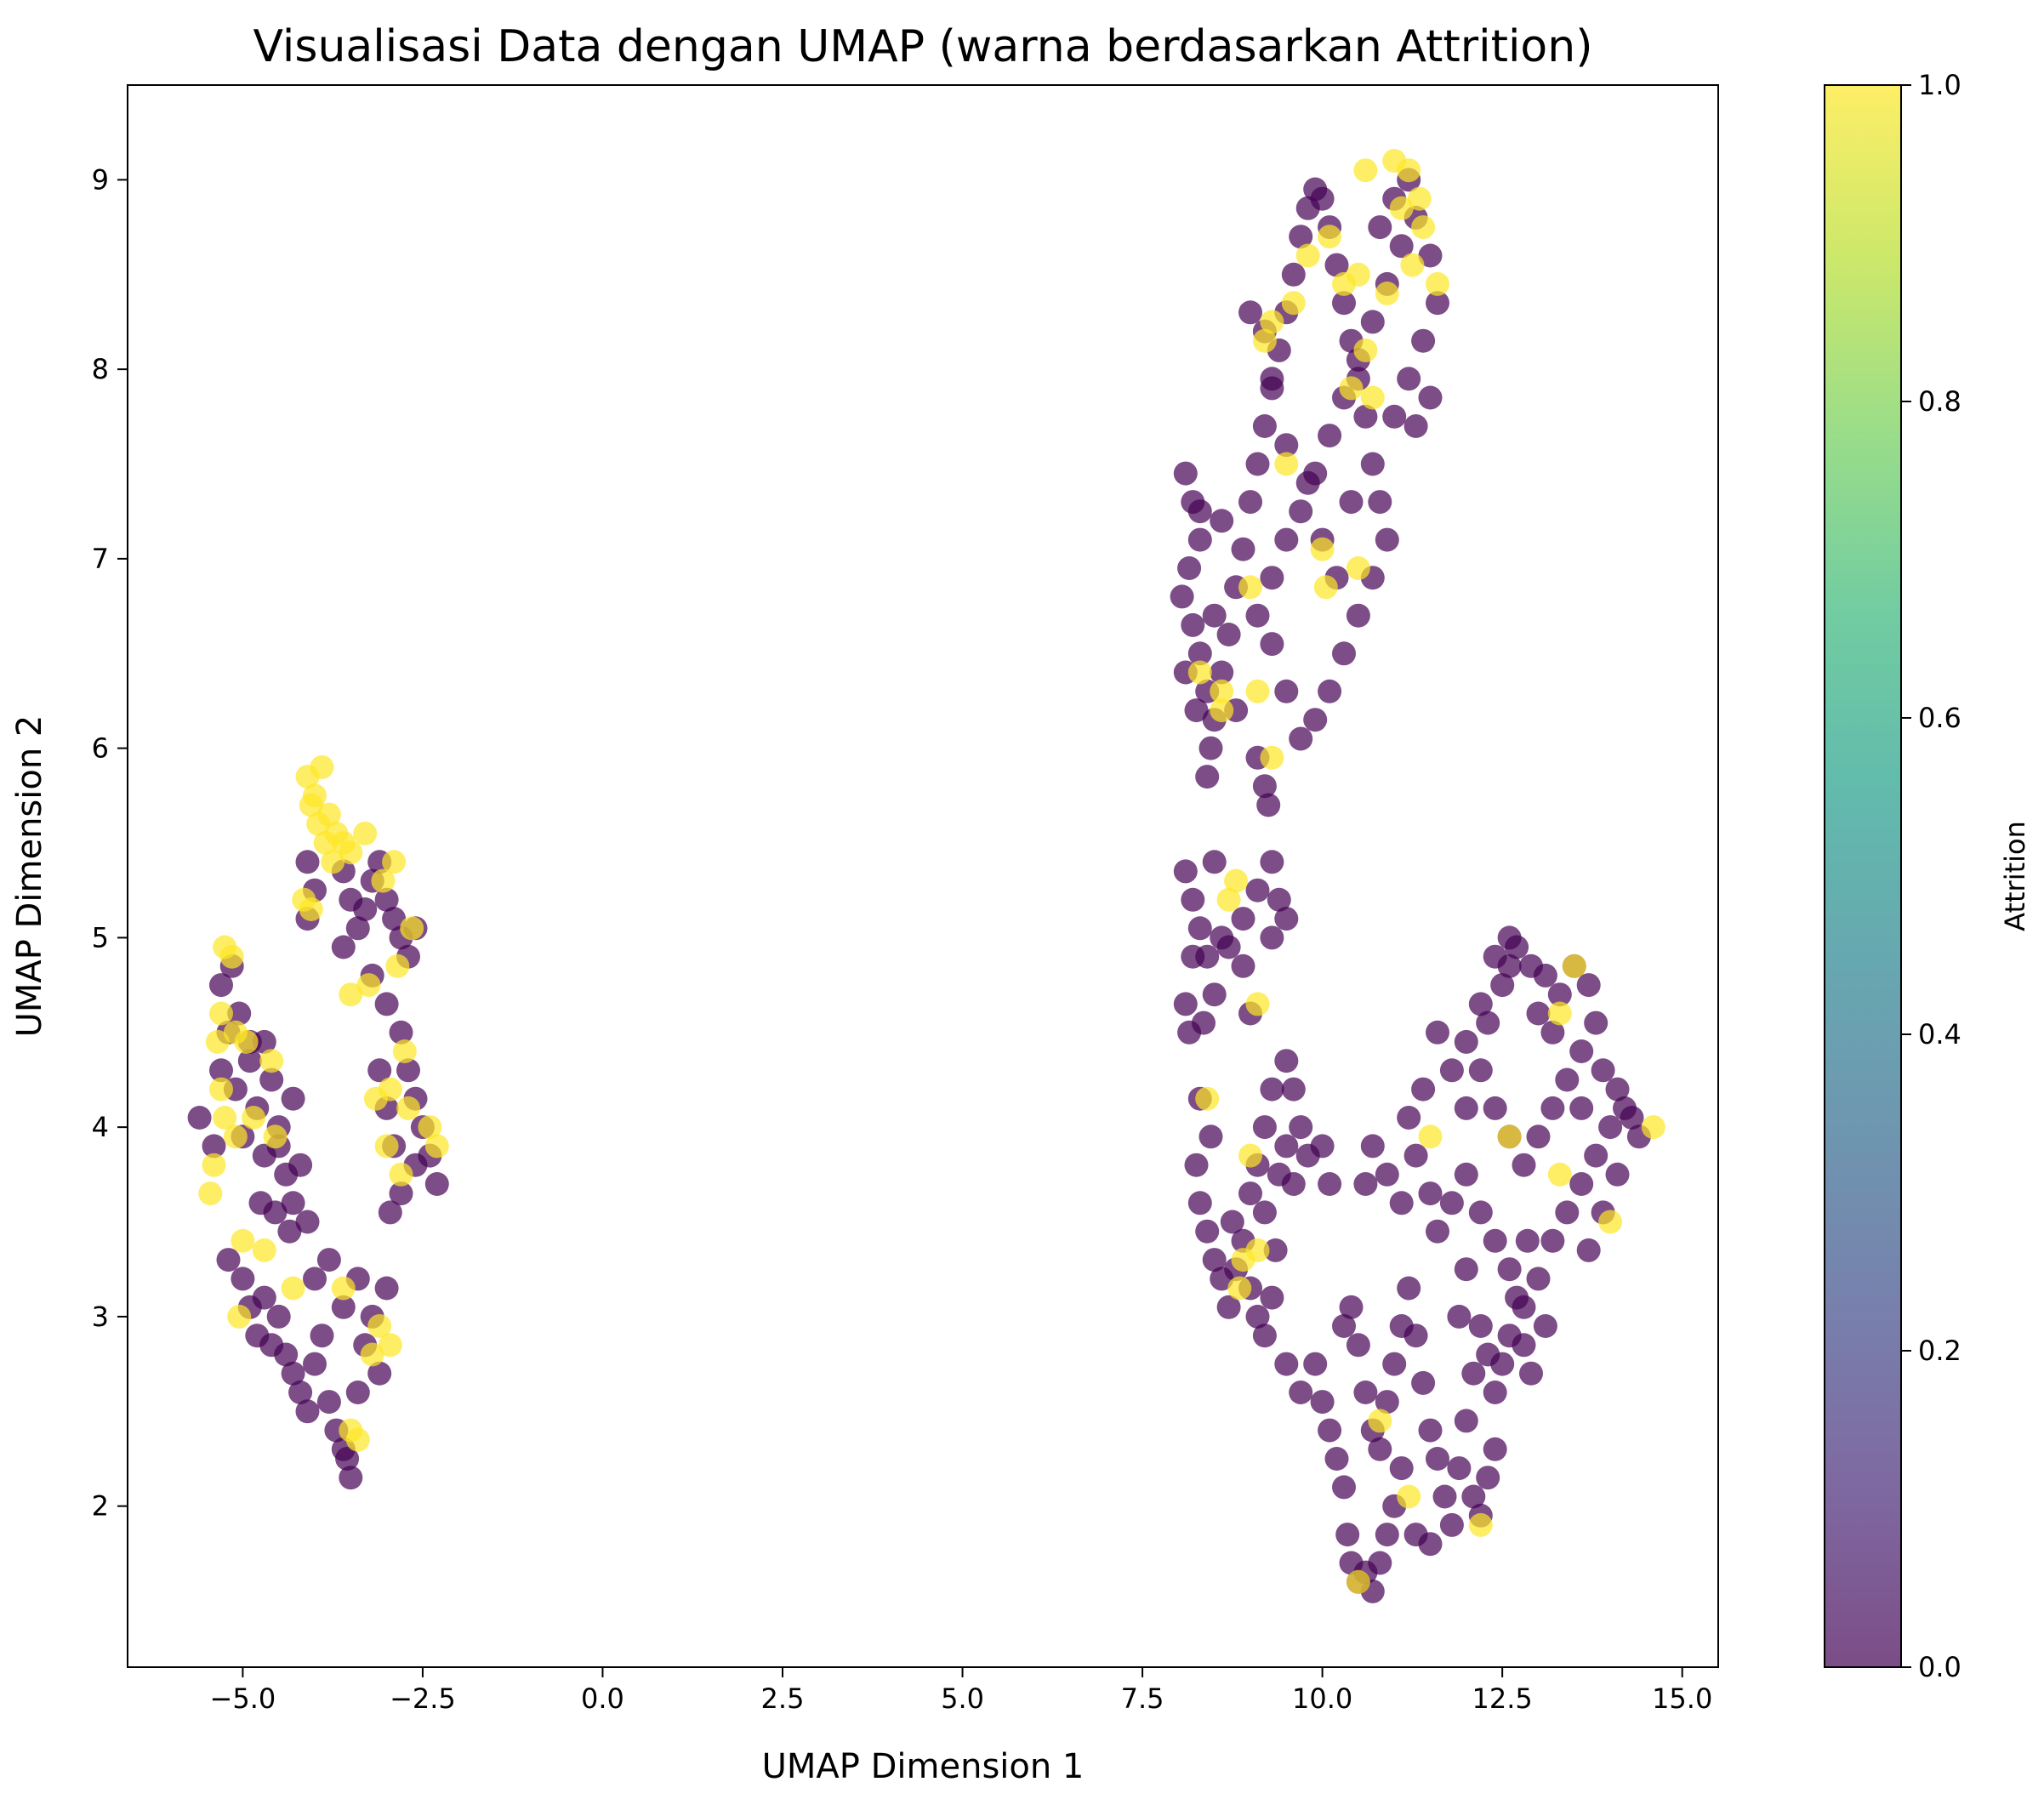 Image resolution: width=2044 pixels, height=1799 pixels. I want to click on colorbar-frame, so click(1863, 876).